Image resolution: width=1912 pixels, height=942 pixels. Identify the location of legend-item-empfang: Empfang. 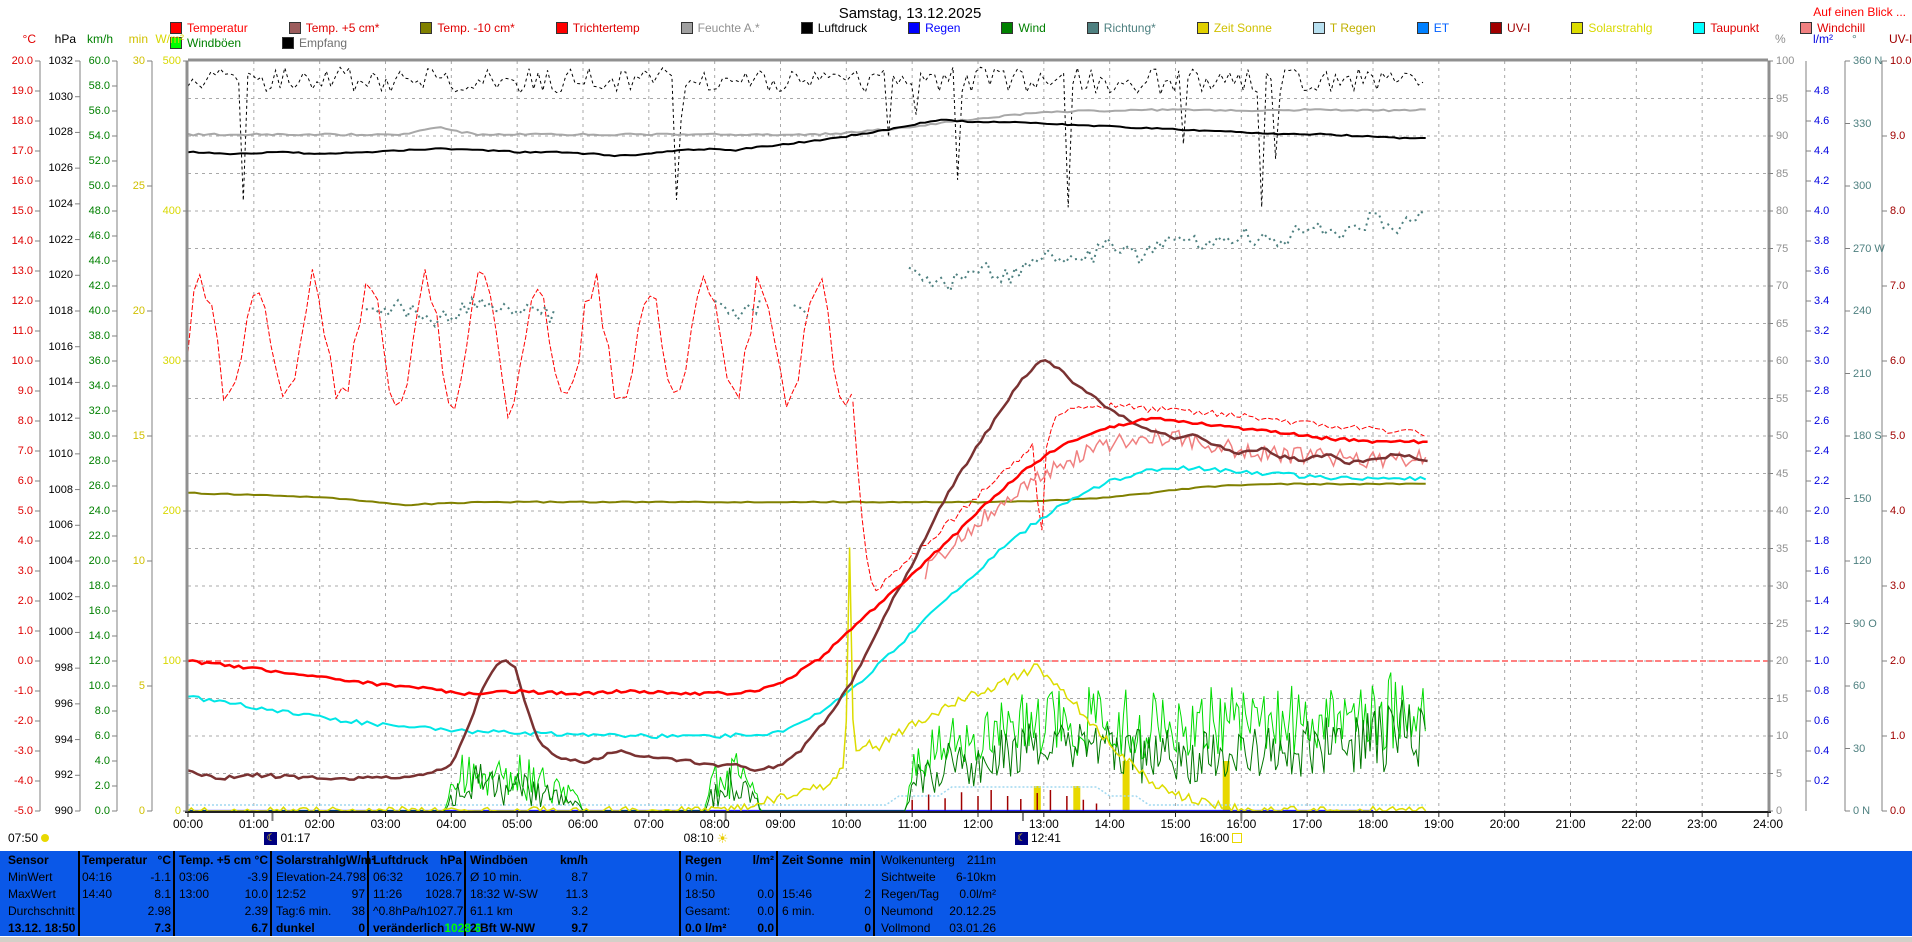
(314, 43).